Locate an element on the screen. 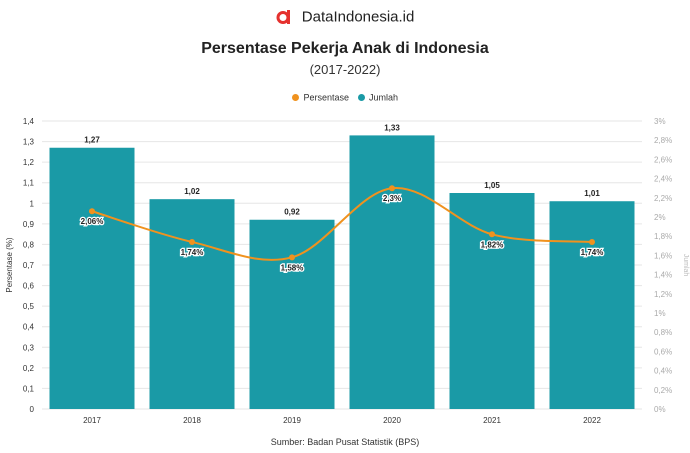  bar-value-label: 1,05 is located at coordinates (492, 185).